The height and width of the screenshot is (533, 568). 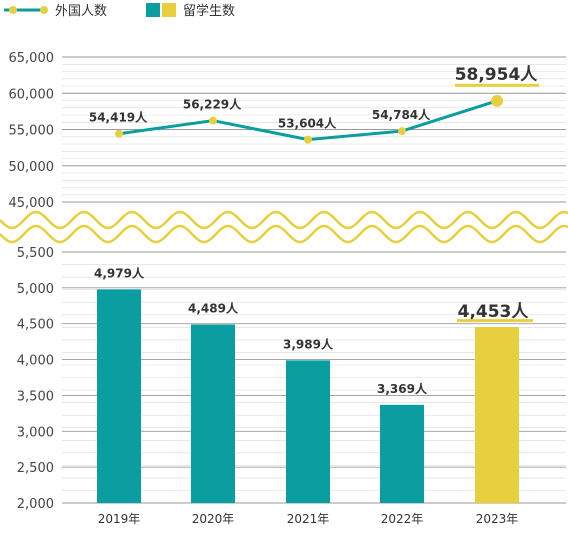 What do you see at coordinates (314, 104) in the screenshot?
I see `line-series: 54,419人 56,229人 53,604人 54,784人 58,954人` at bounding box center [314, 104].